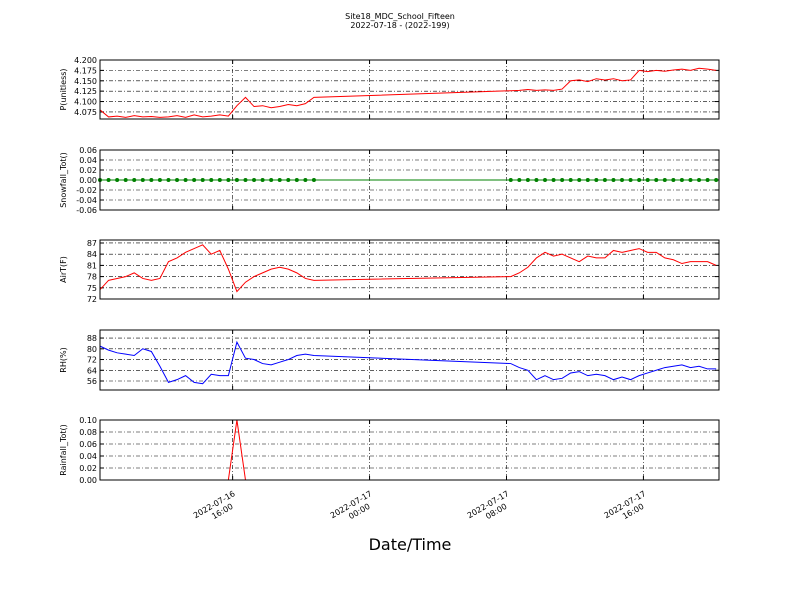 This screenshot has height=600, width=800. Describe the element at coordinates (92, 265) in the screenshot. I see `y-tick-label: 81` at that location.